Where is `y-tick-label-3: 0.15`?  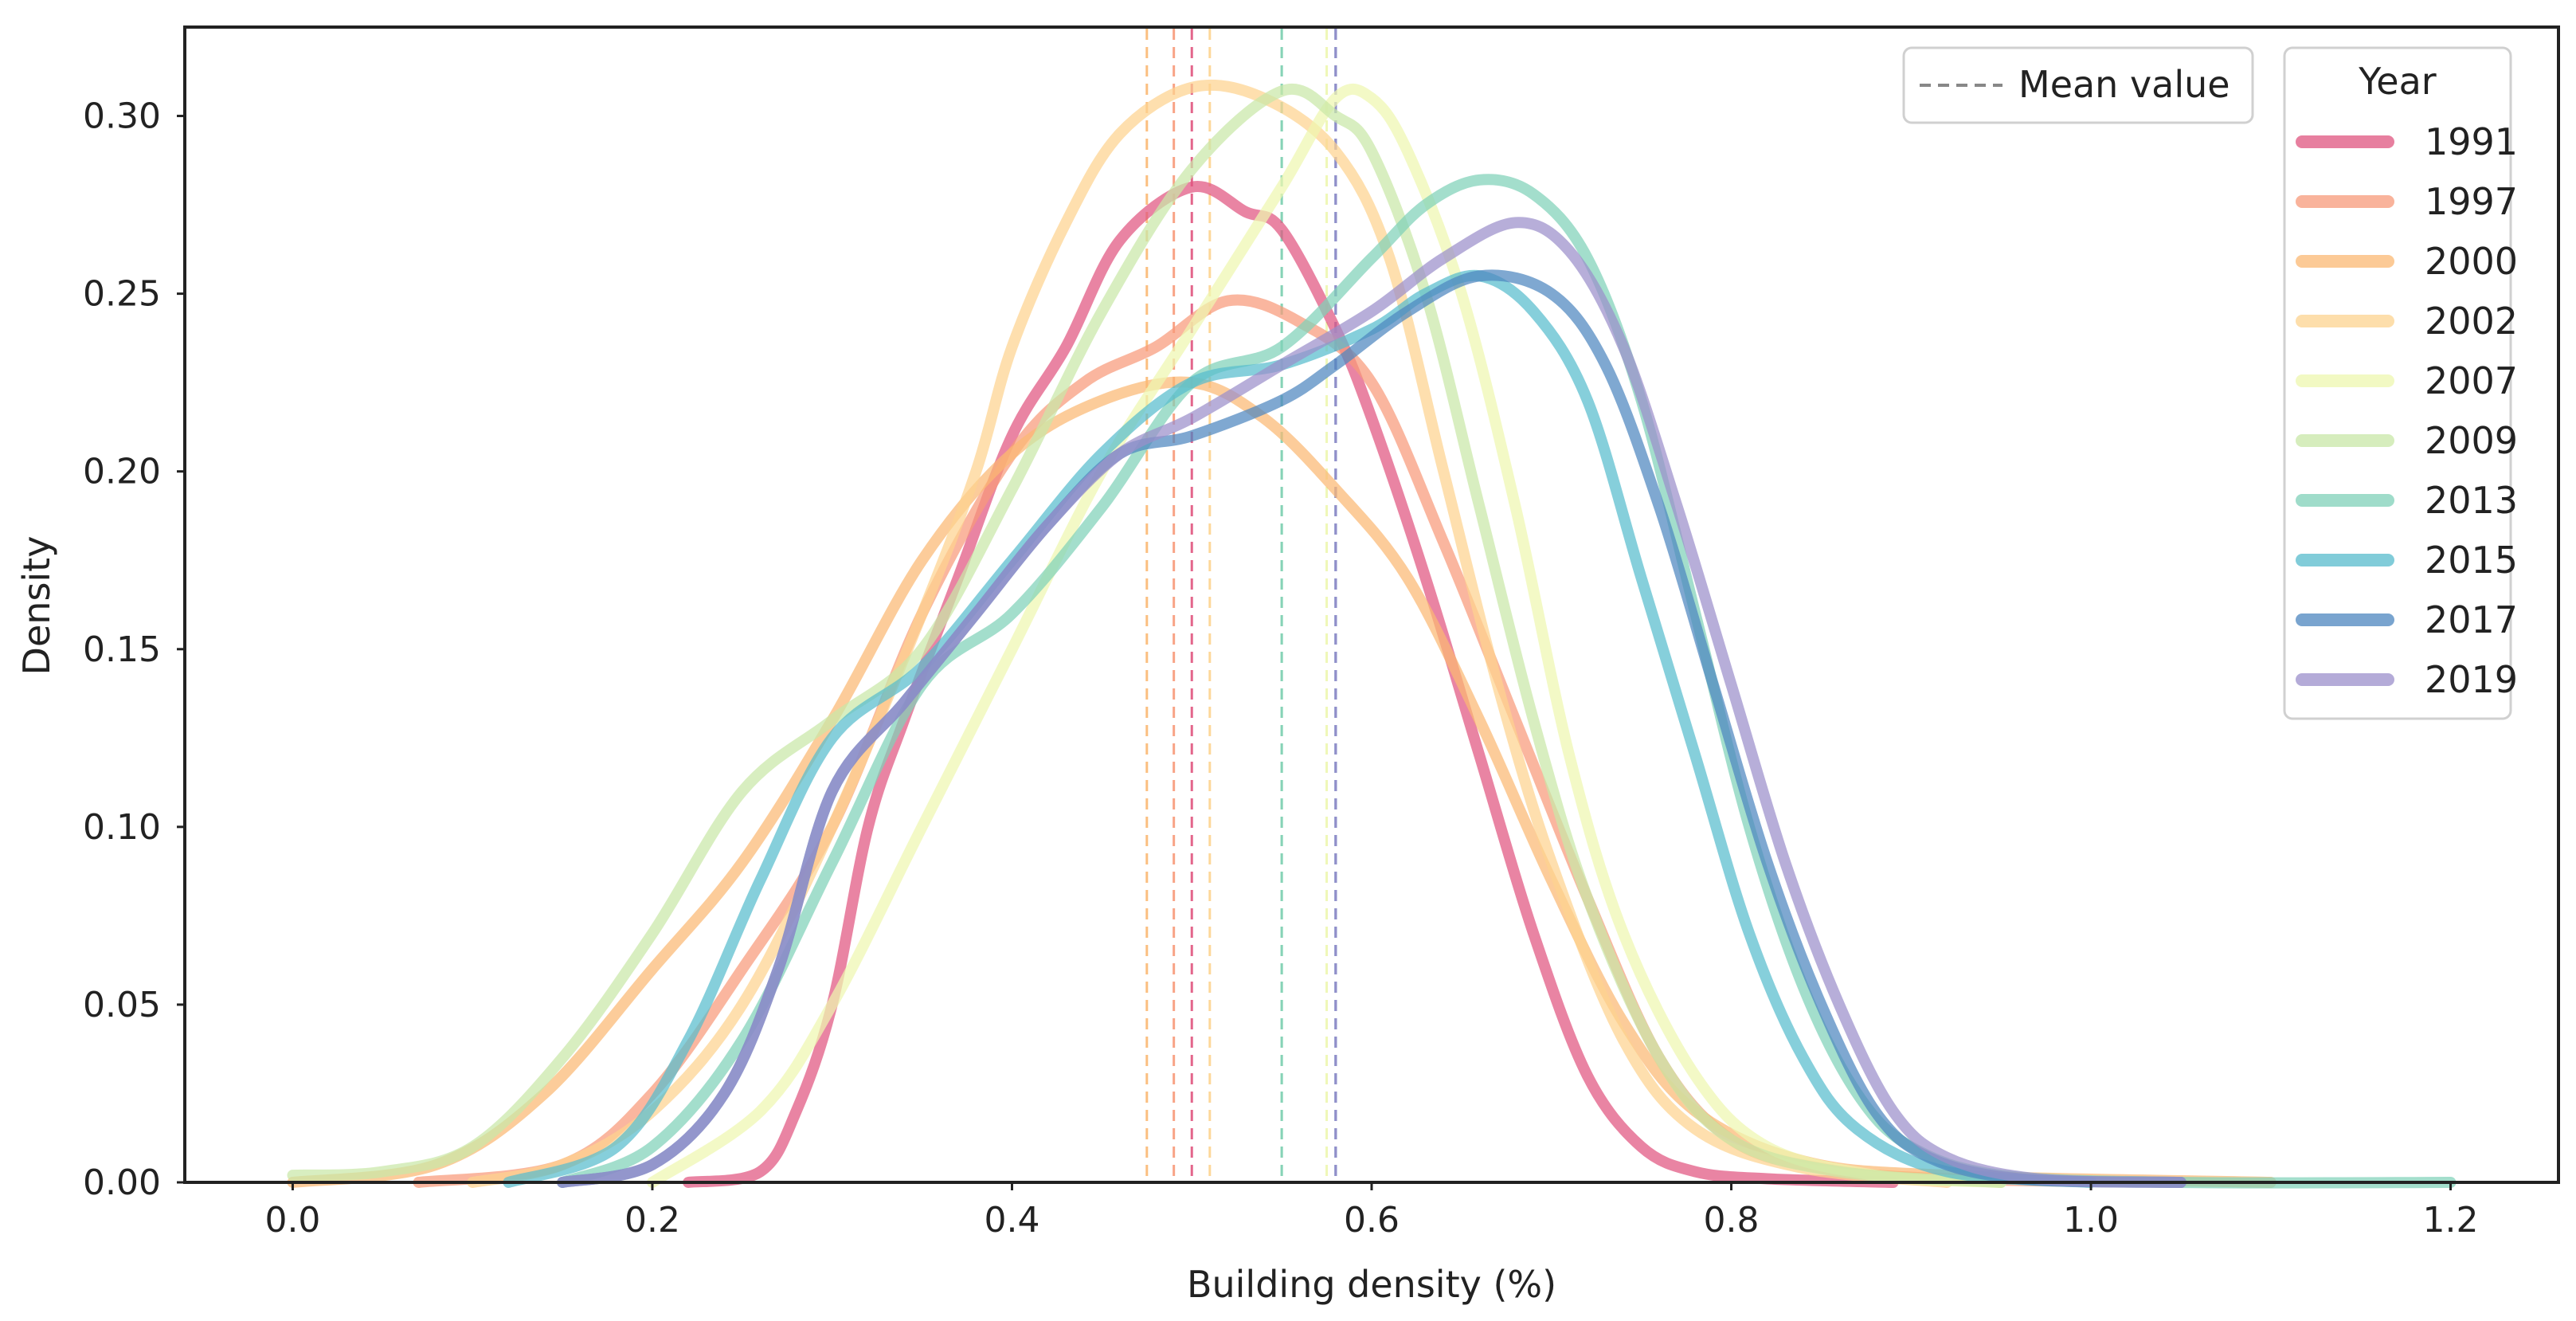 y-tick-label-3: 0.15 is located at coordinates (122, 649).